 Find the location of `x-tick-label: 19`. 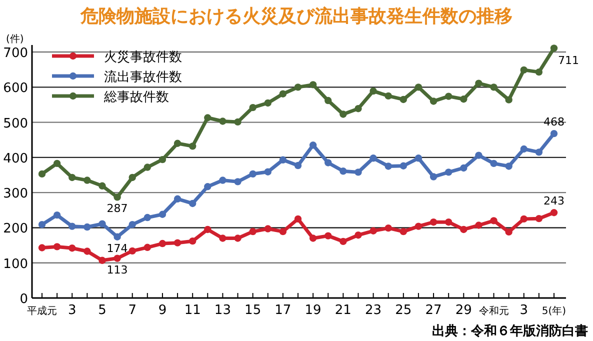

x-tick-label: 19 is located at coordinates (313, 310).